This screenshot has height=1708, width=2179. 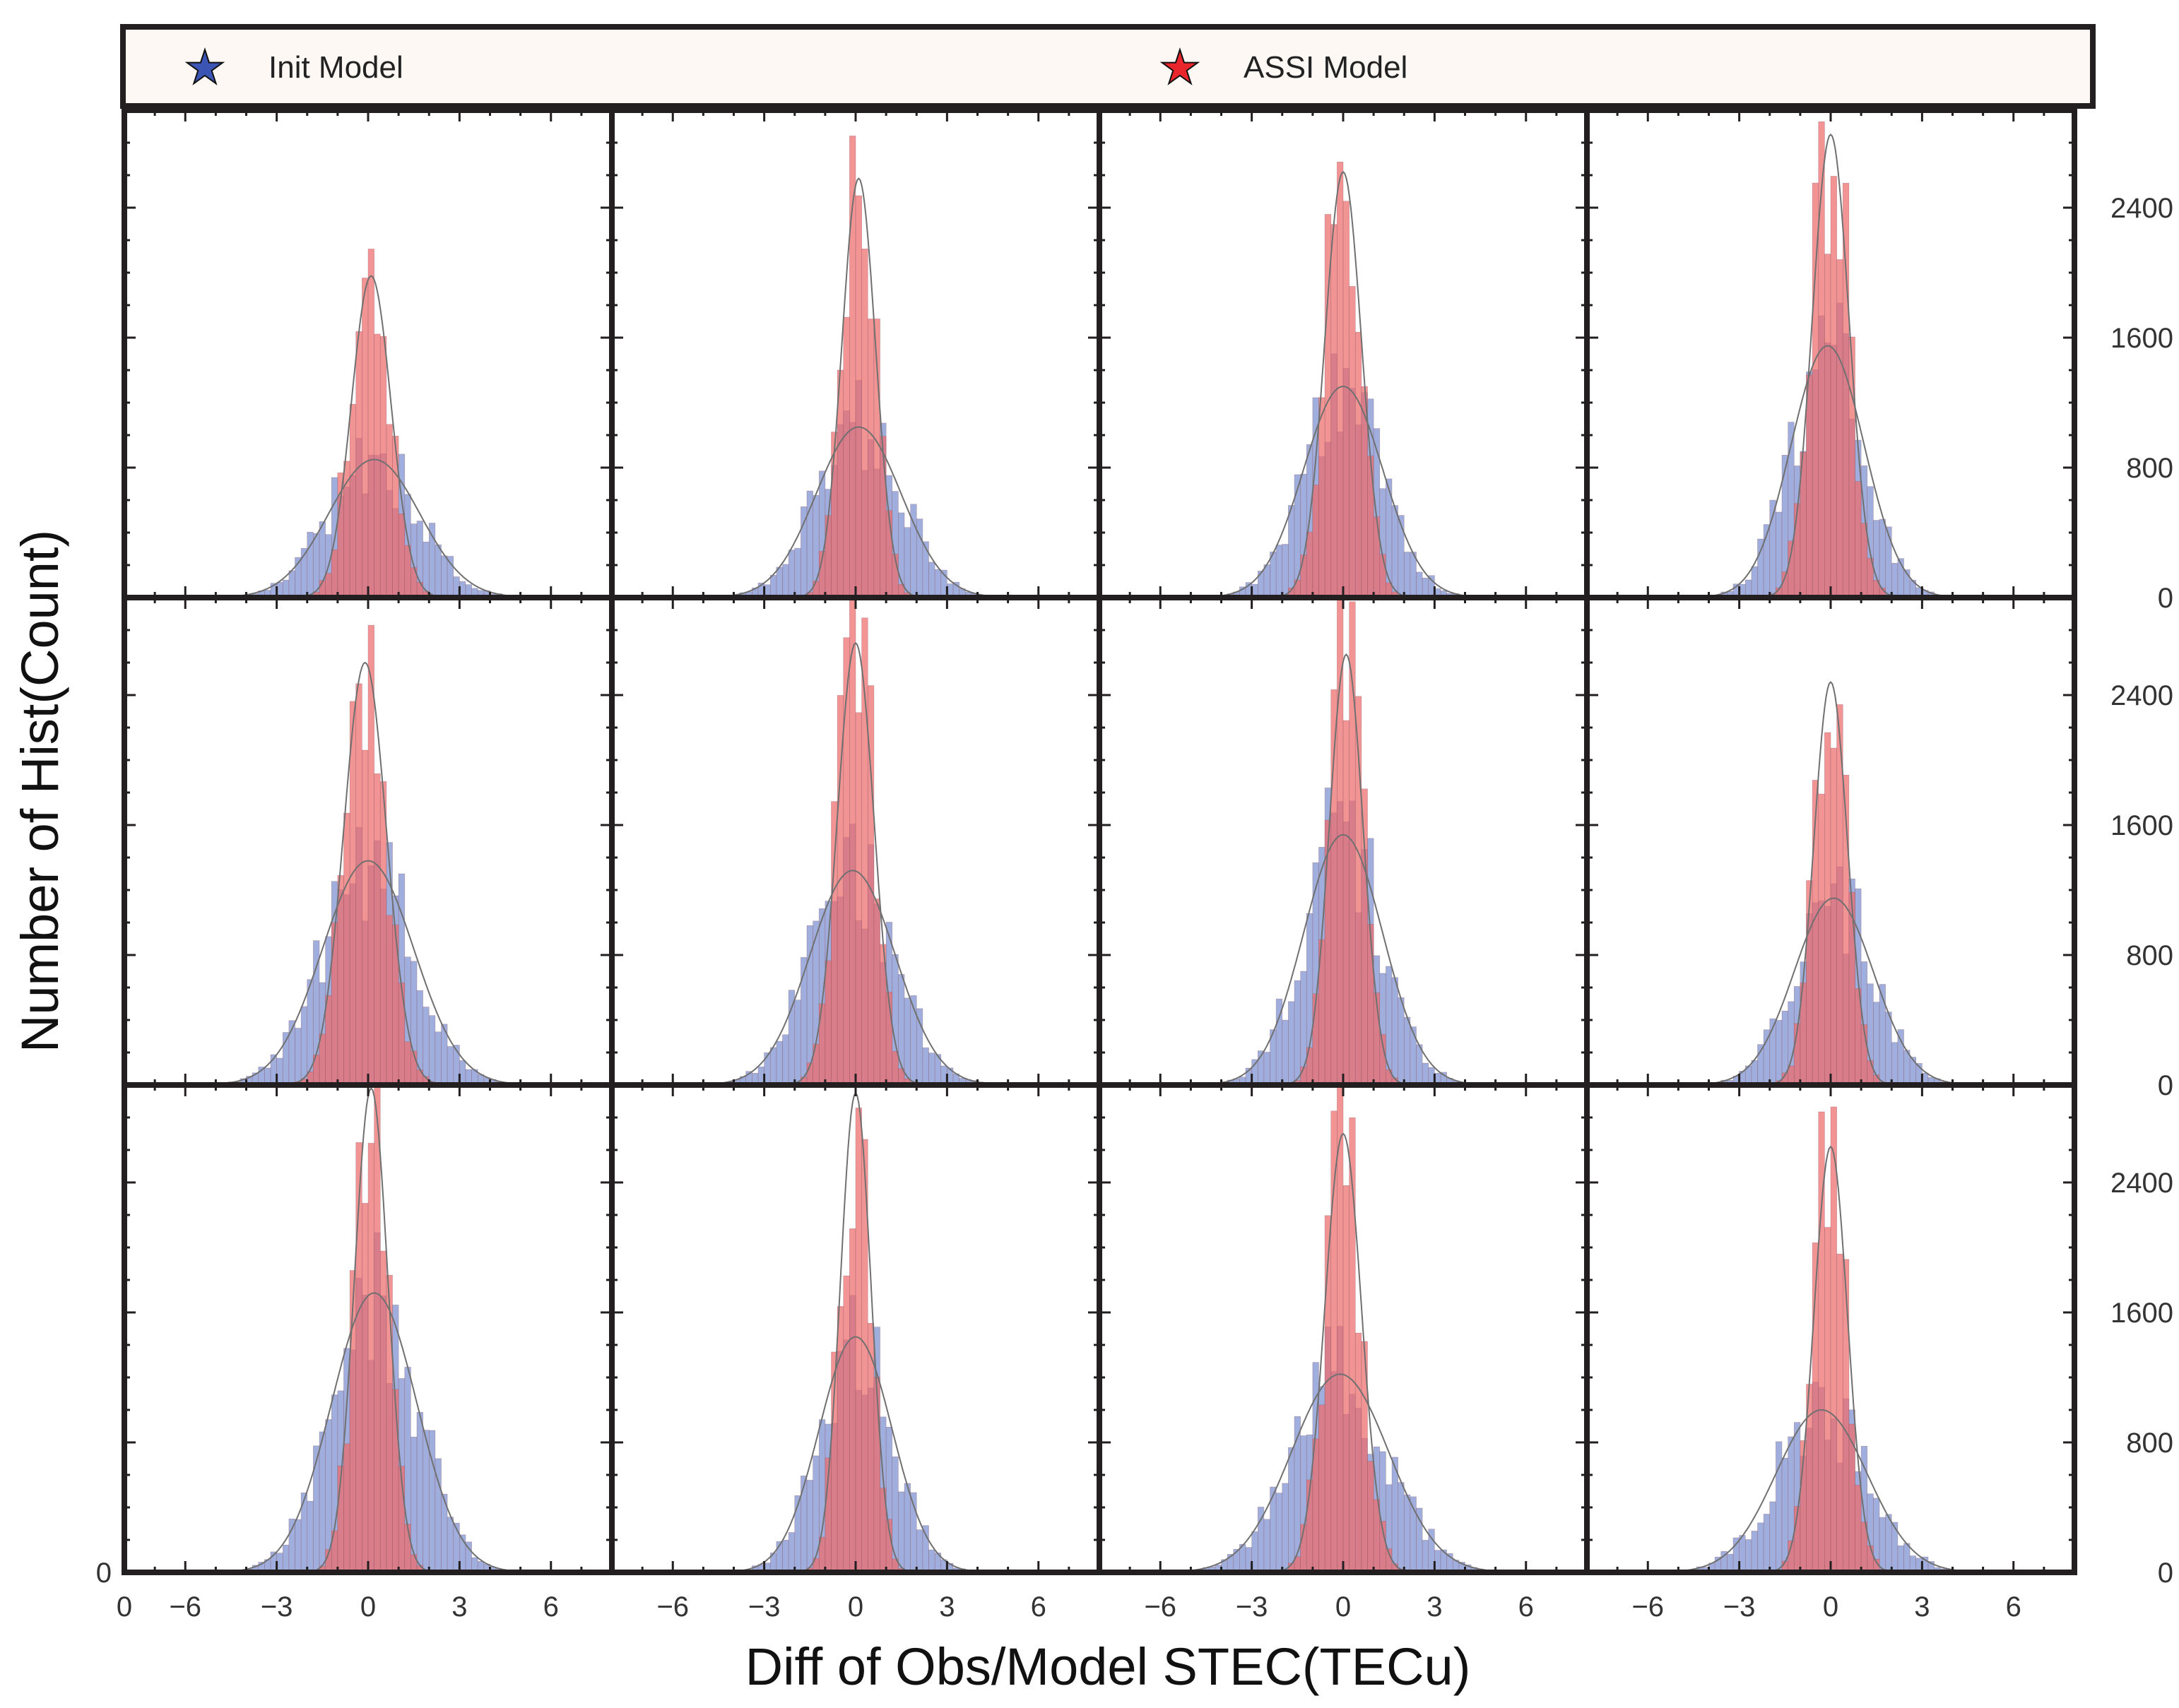 What do you see at coordinates (1326, 67) in the screenshot?
I see `legend-label-assi: ASSI Model` at bounding box center [1326, 67].